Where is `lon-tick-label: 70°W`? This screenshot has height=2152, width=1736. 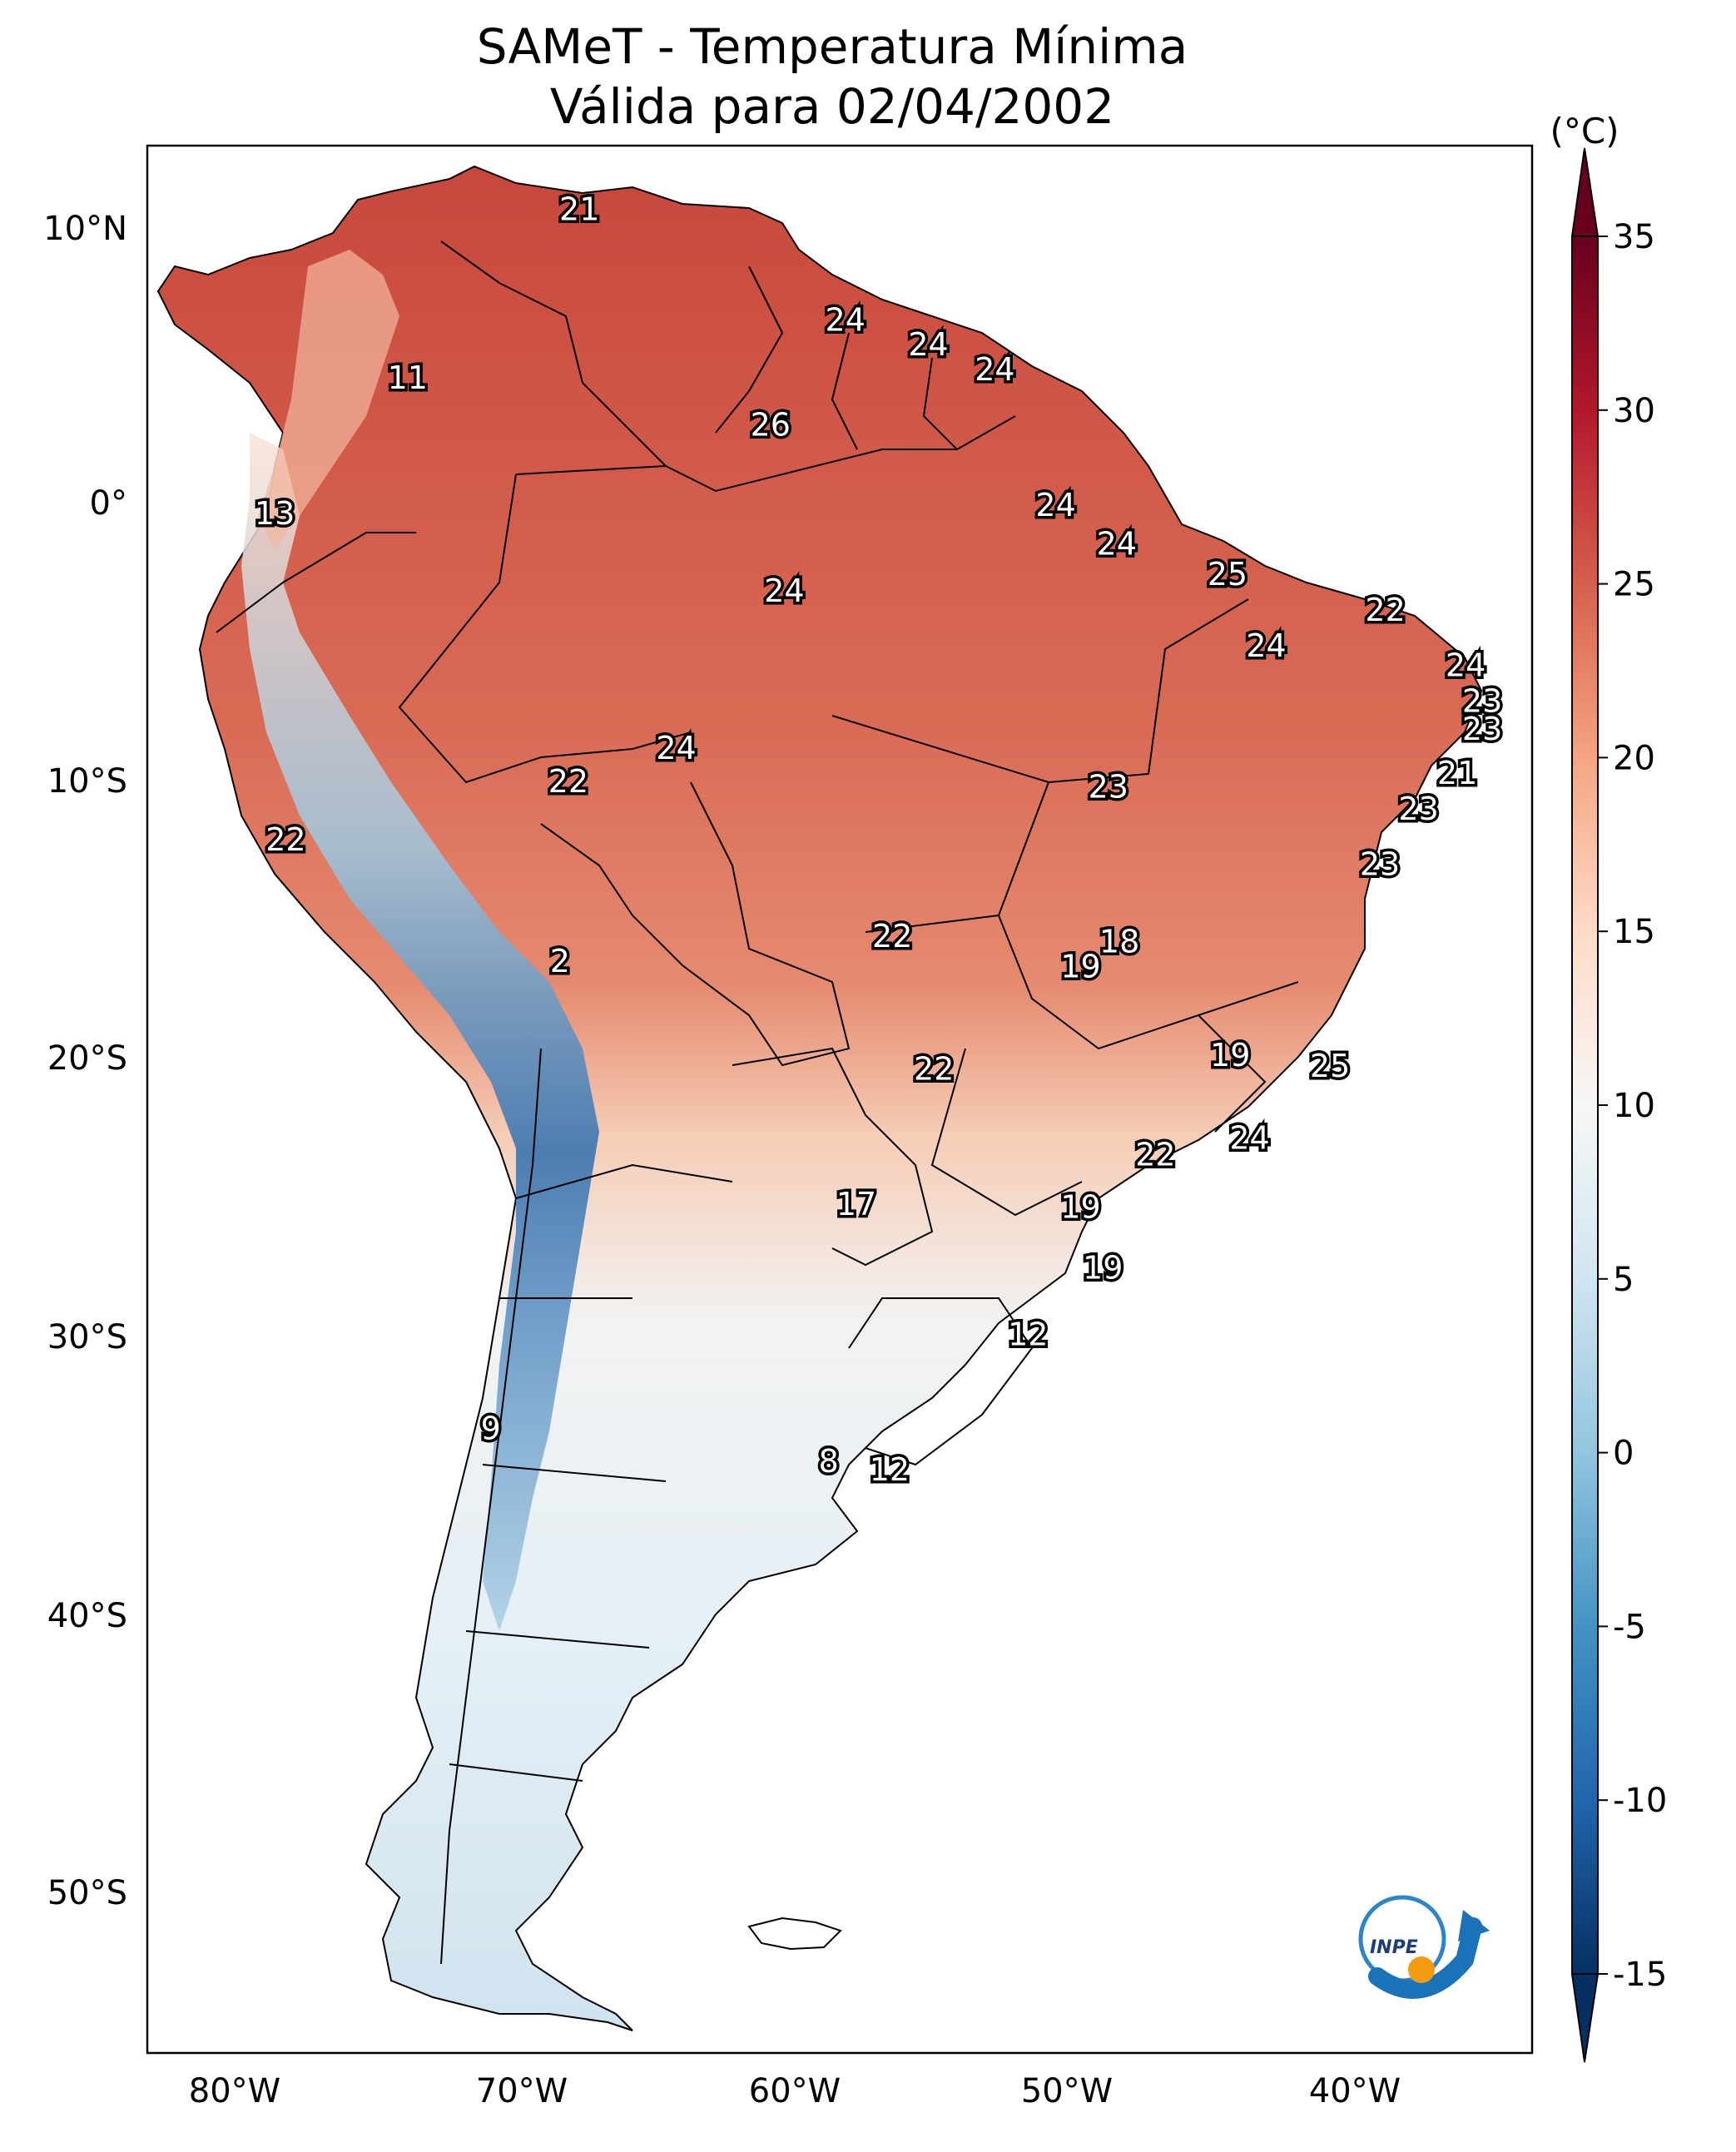 lon-tick-label: 70°W is located at coordinates (522, 2091).